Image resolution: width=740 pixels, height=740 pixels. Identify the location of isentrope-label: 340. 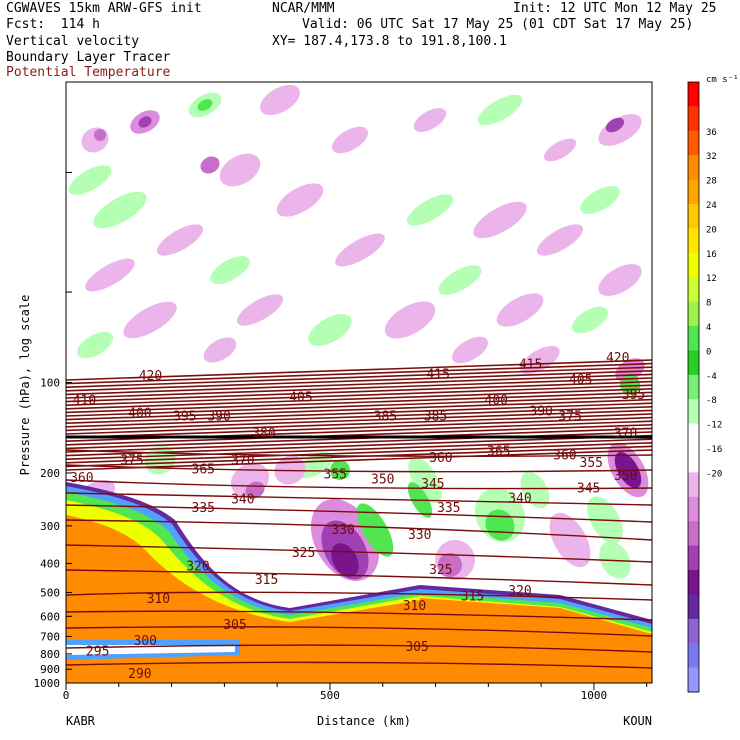
(519, 498).